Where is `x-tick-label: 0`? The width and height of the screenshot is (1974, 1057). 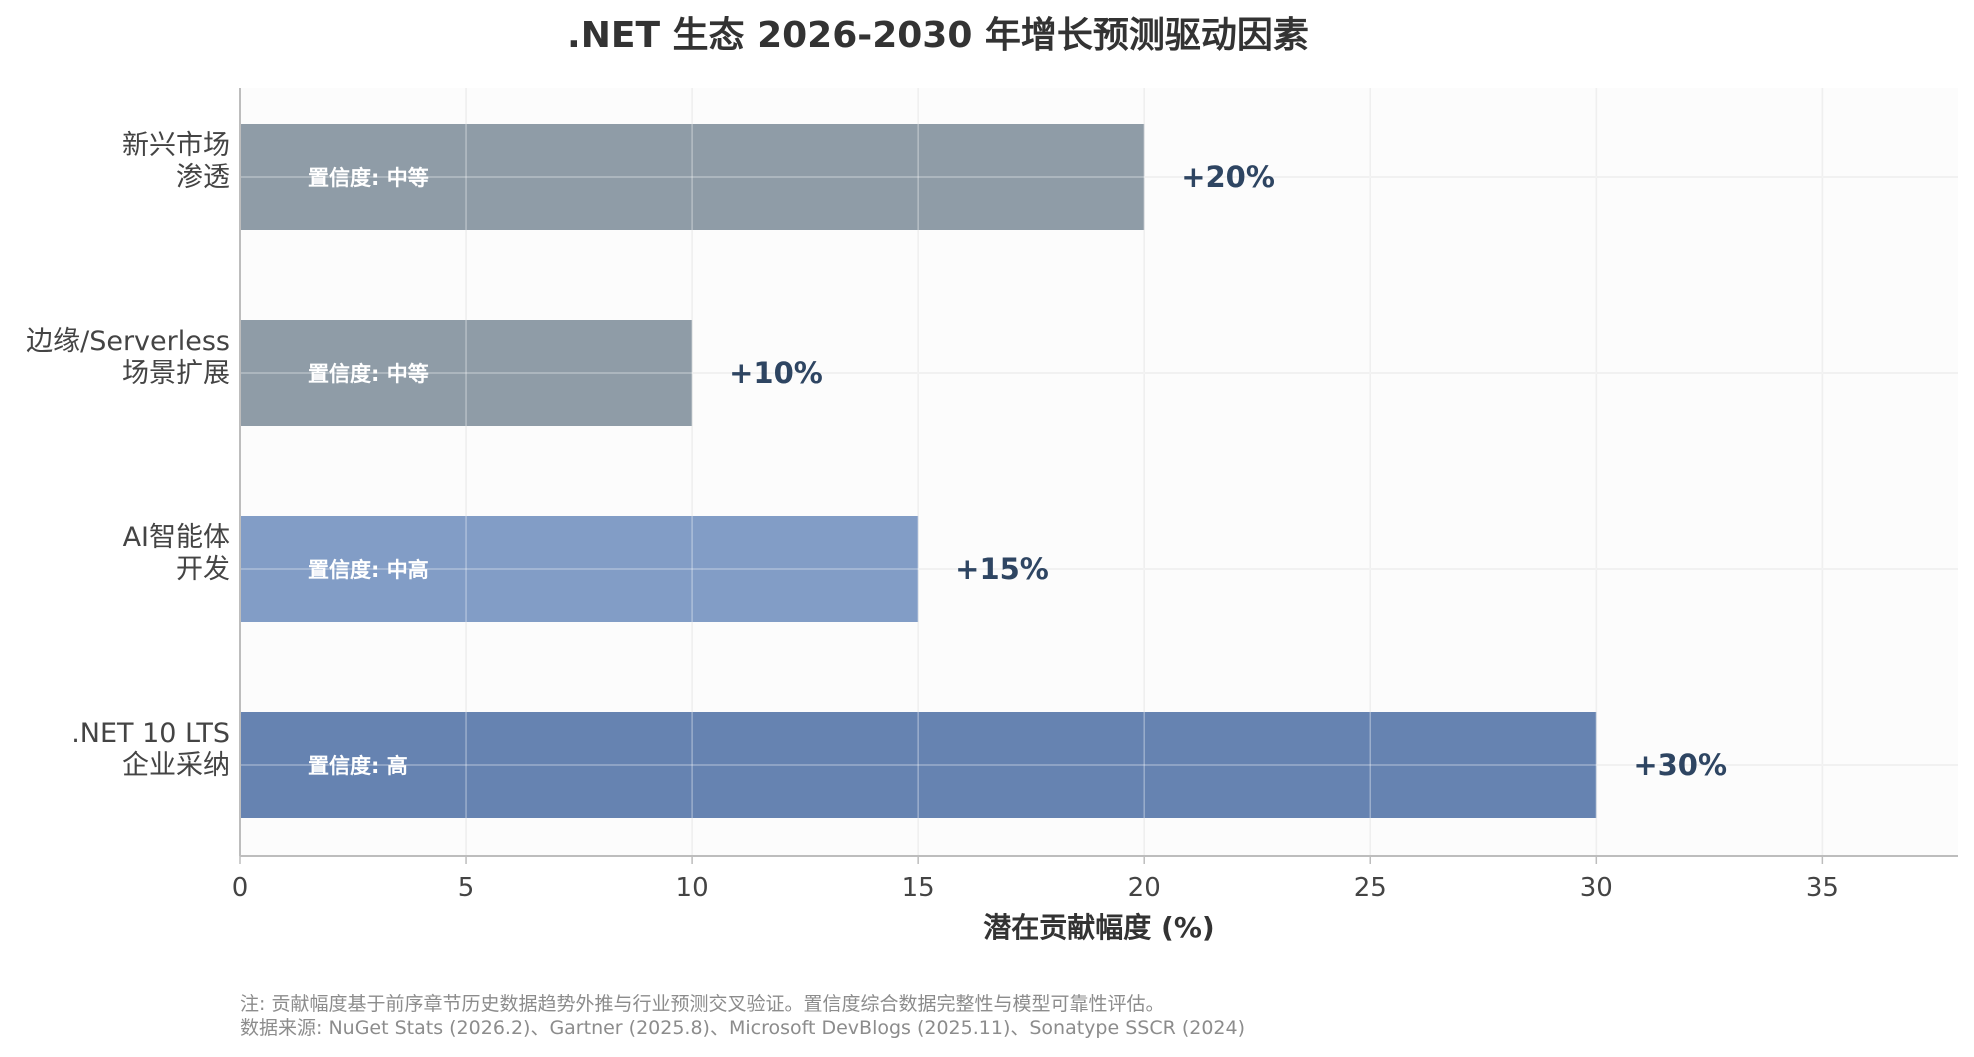
x-tick-label: 0 is located at coordinates (240, 888).